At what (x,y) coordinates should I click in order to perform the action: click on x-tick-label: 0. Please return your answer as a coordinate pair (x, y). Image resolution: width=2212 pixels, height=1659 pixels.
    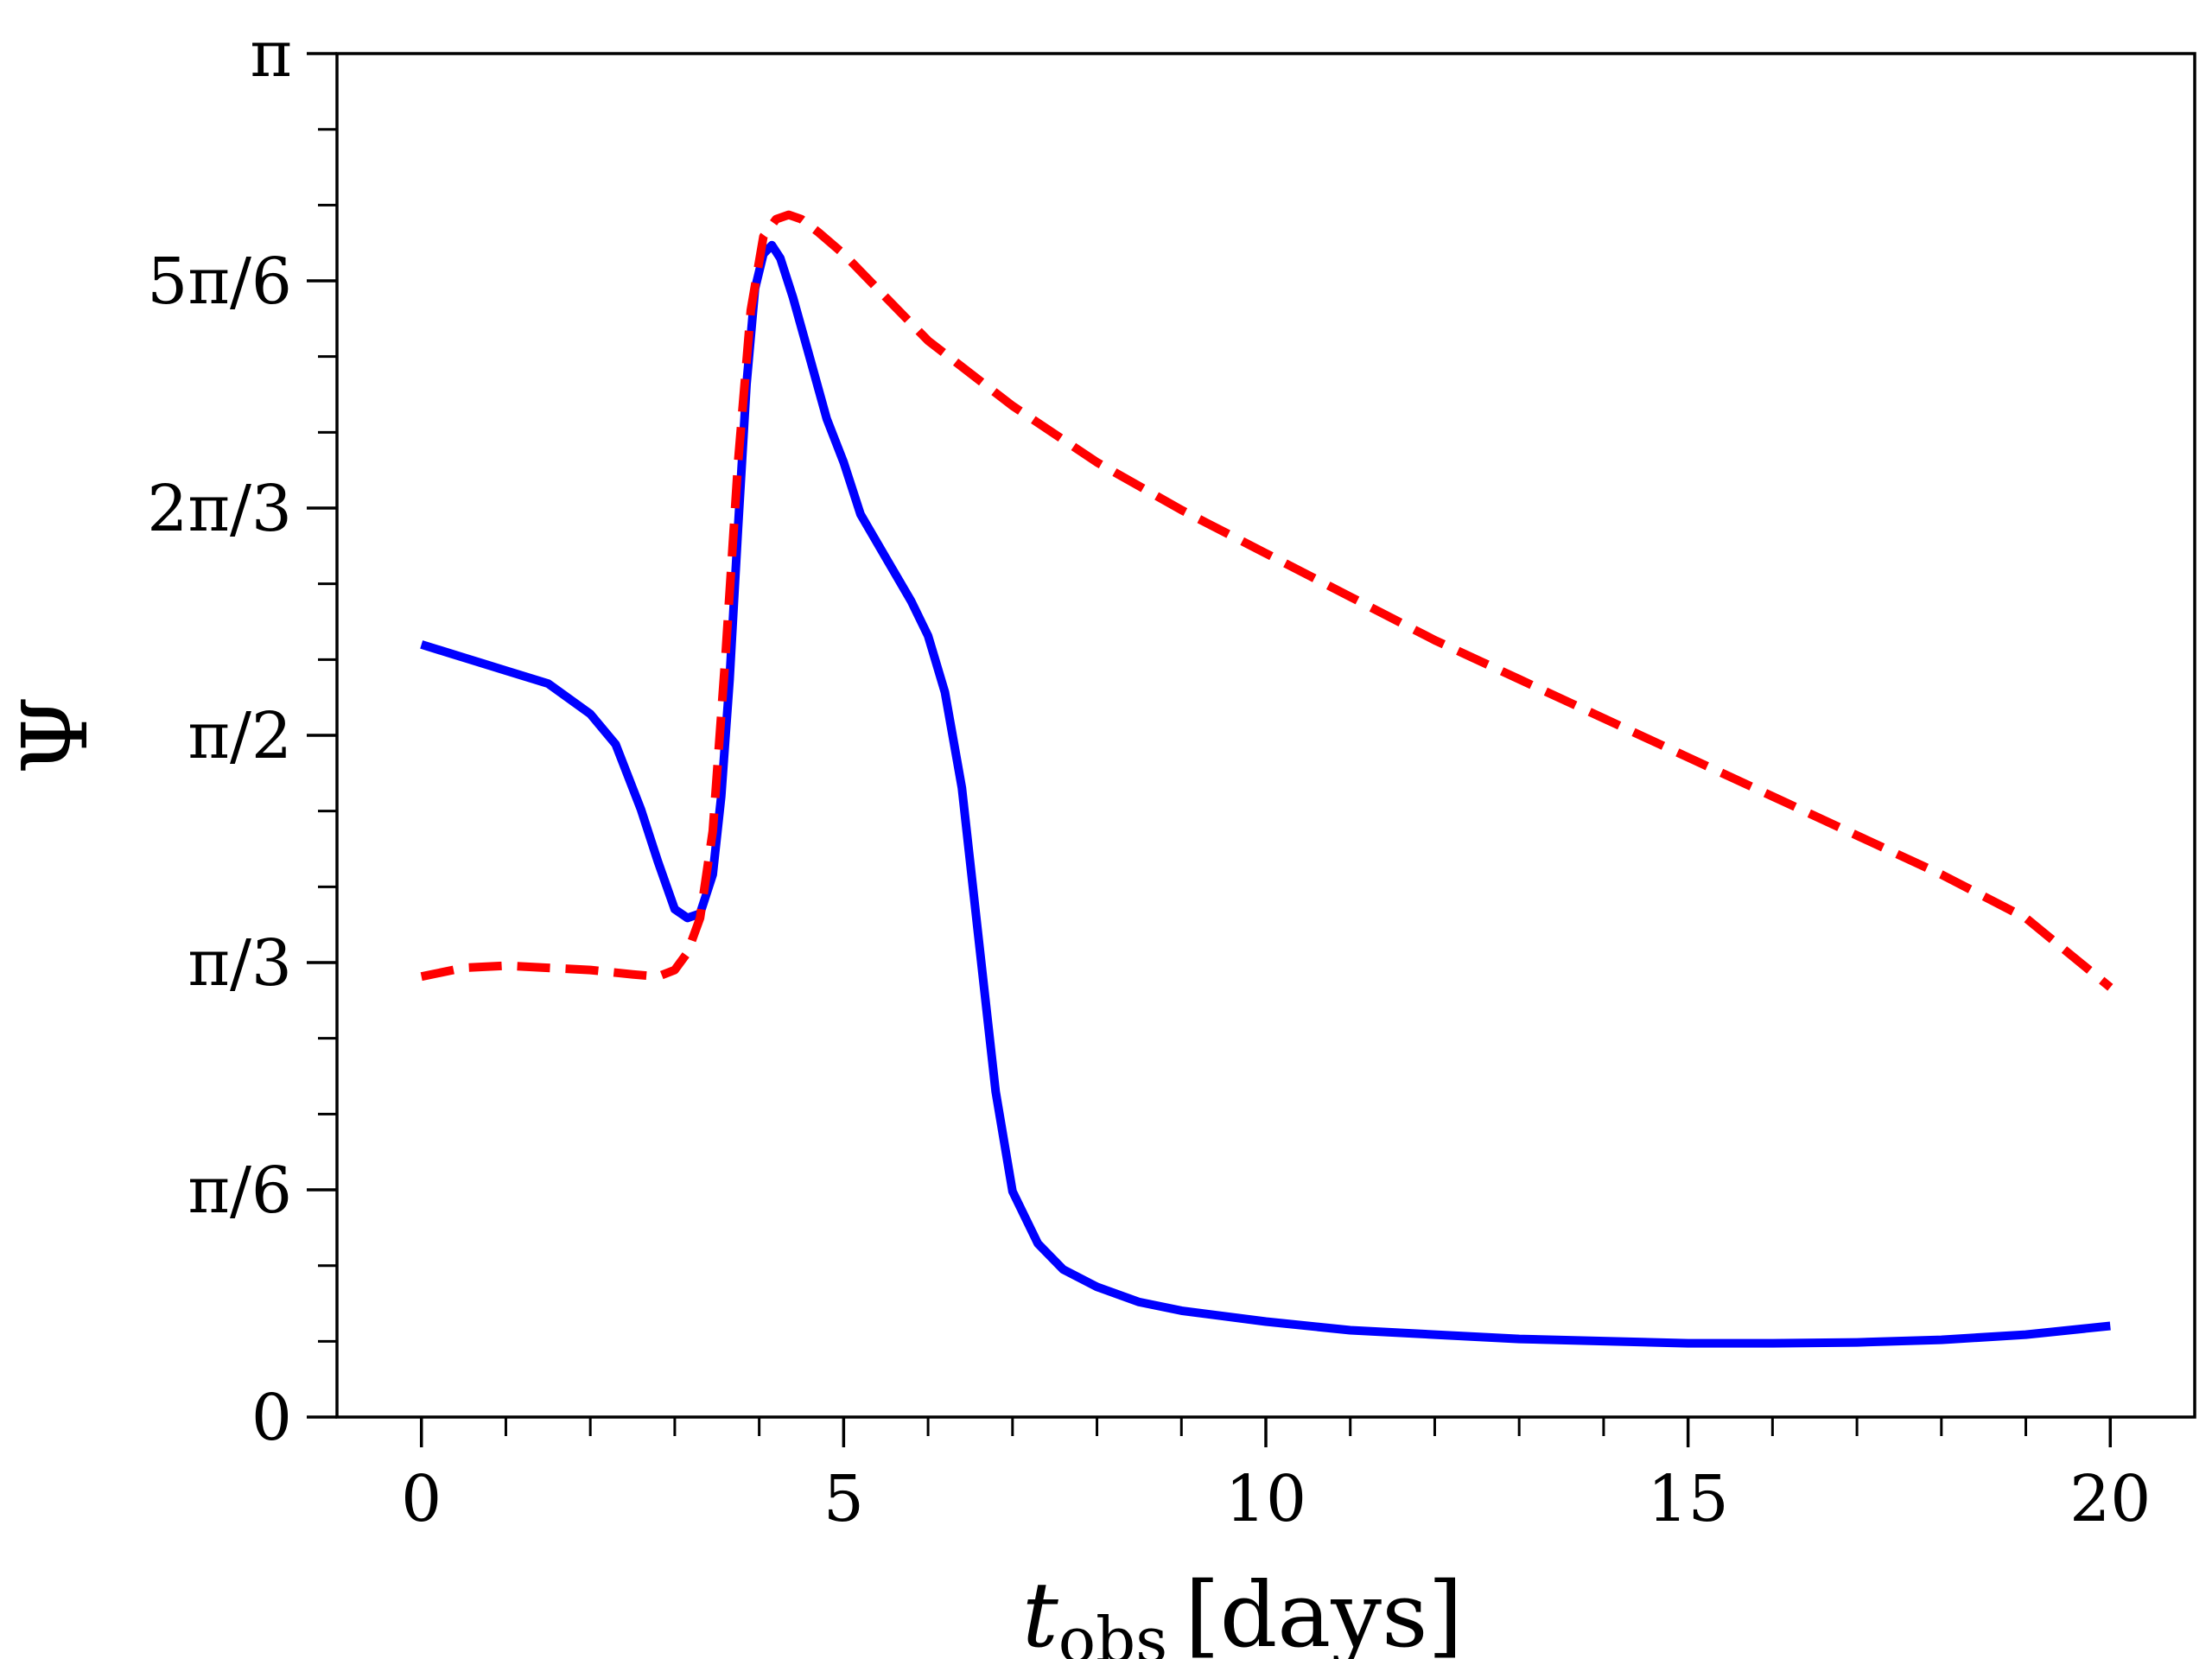
    Looking at the image, I should click on (421, 1499).